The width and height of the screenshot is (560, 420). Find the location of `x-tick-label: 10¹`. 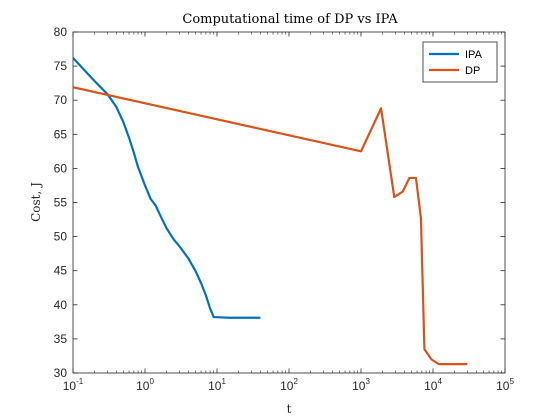

x-tick-label: 10¹ is located at coordinates (217, 385).